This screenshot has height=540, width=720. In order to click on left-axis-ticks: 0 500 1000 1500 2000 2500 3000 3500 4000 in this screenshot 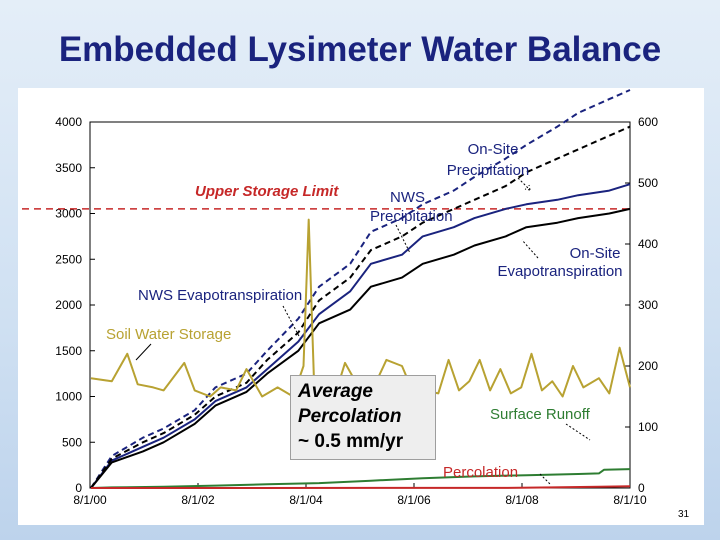, I will do `click(75, 305)`.